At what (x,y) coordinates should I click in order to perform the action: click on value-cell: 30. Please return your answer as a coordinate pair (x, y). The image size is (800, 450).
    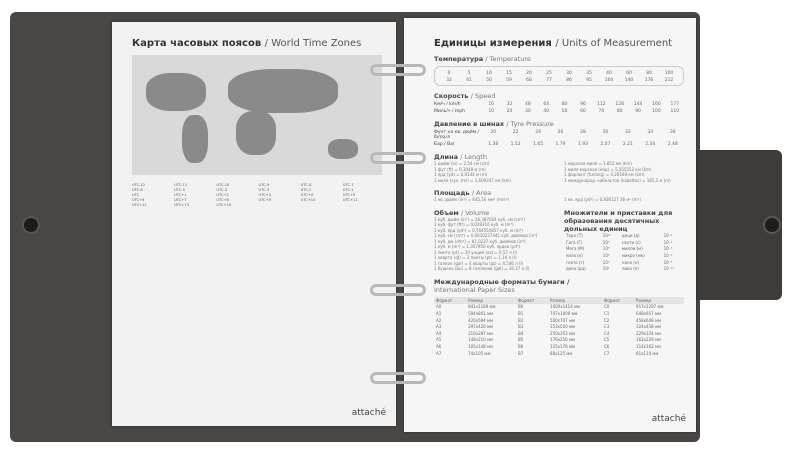
    Looking at the image, I should click on (569, 73).